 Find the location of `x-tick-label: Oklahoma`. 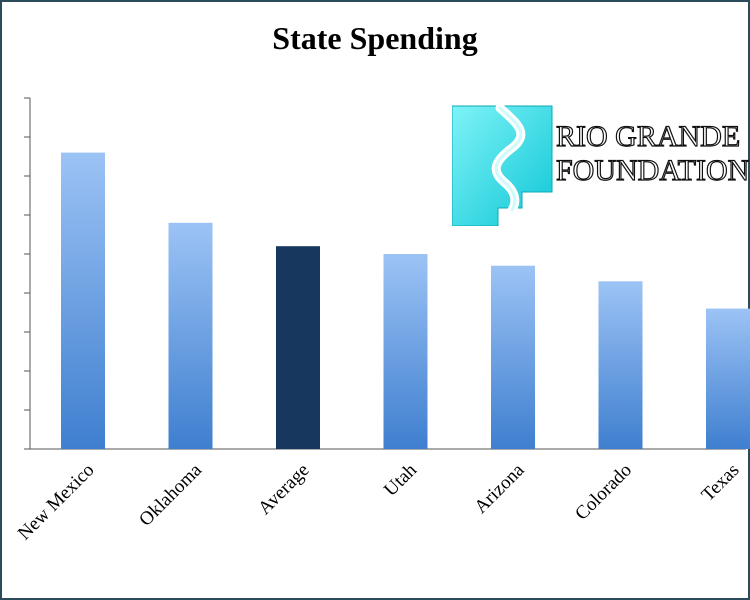

x-tick-label: Oklahoma is located at coordinates (170, 494).